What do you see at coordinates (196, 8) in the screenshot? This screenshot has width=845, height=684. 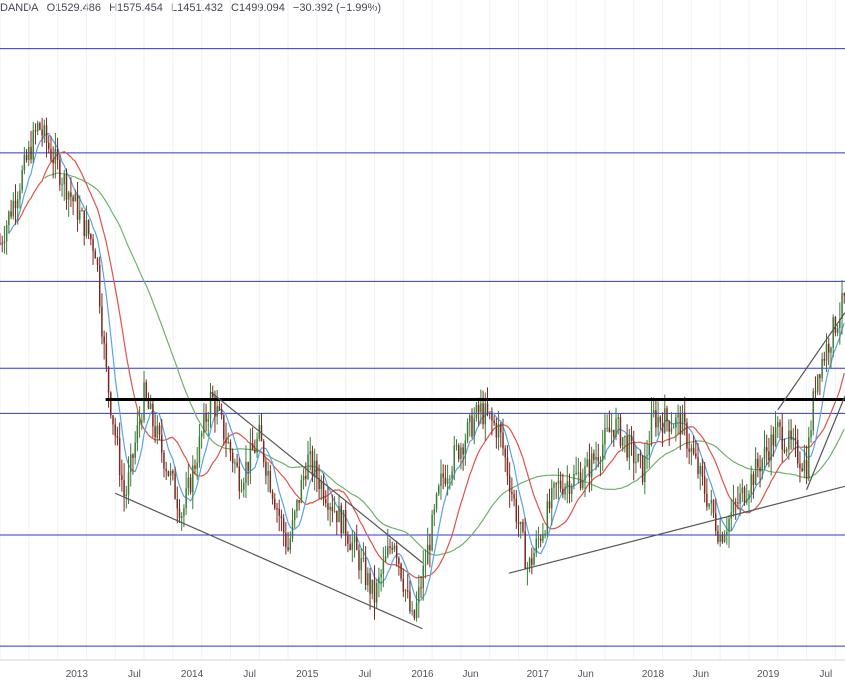 I see `low-value: L1451.432` at bounding box center [196, 8].